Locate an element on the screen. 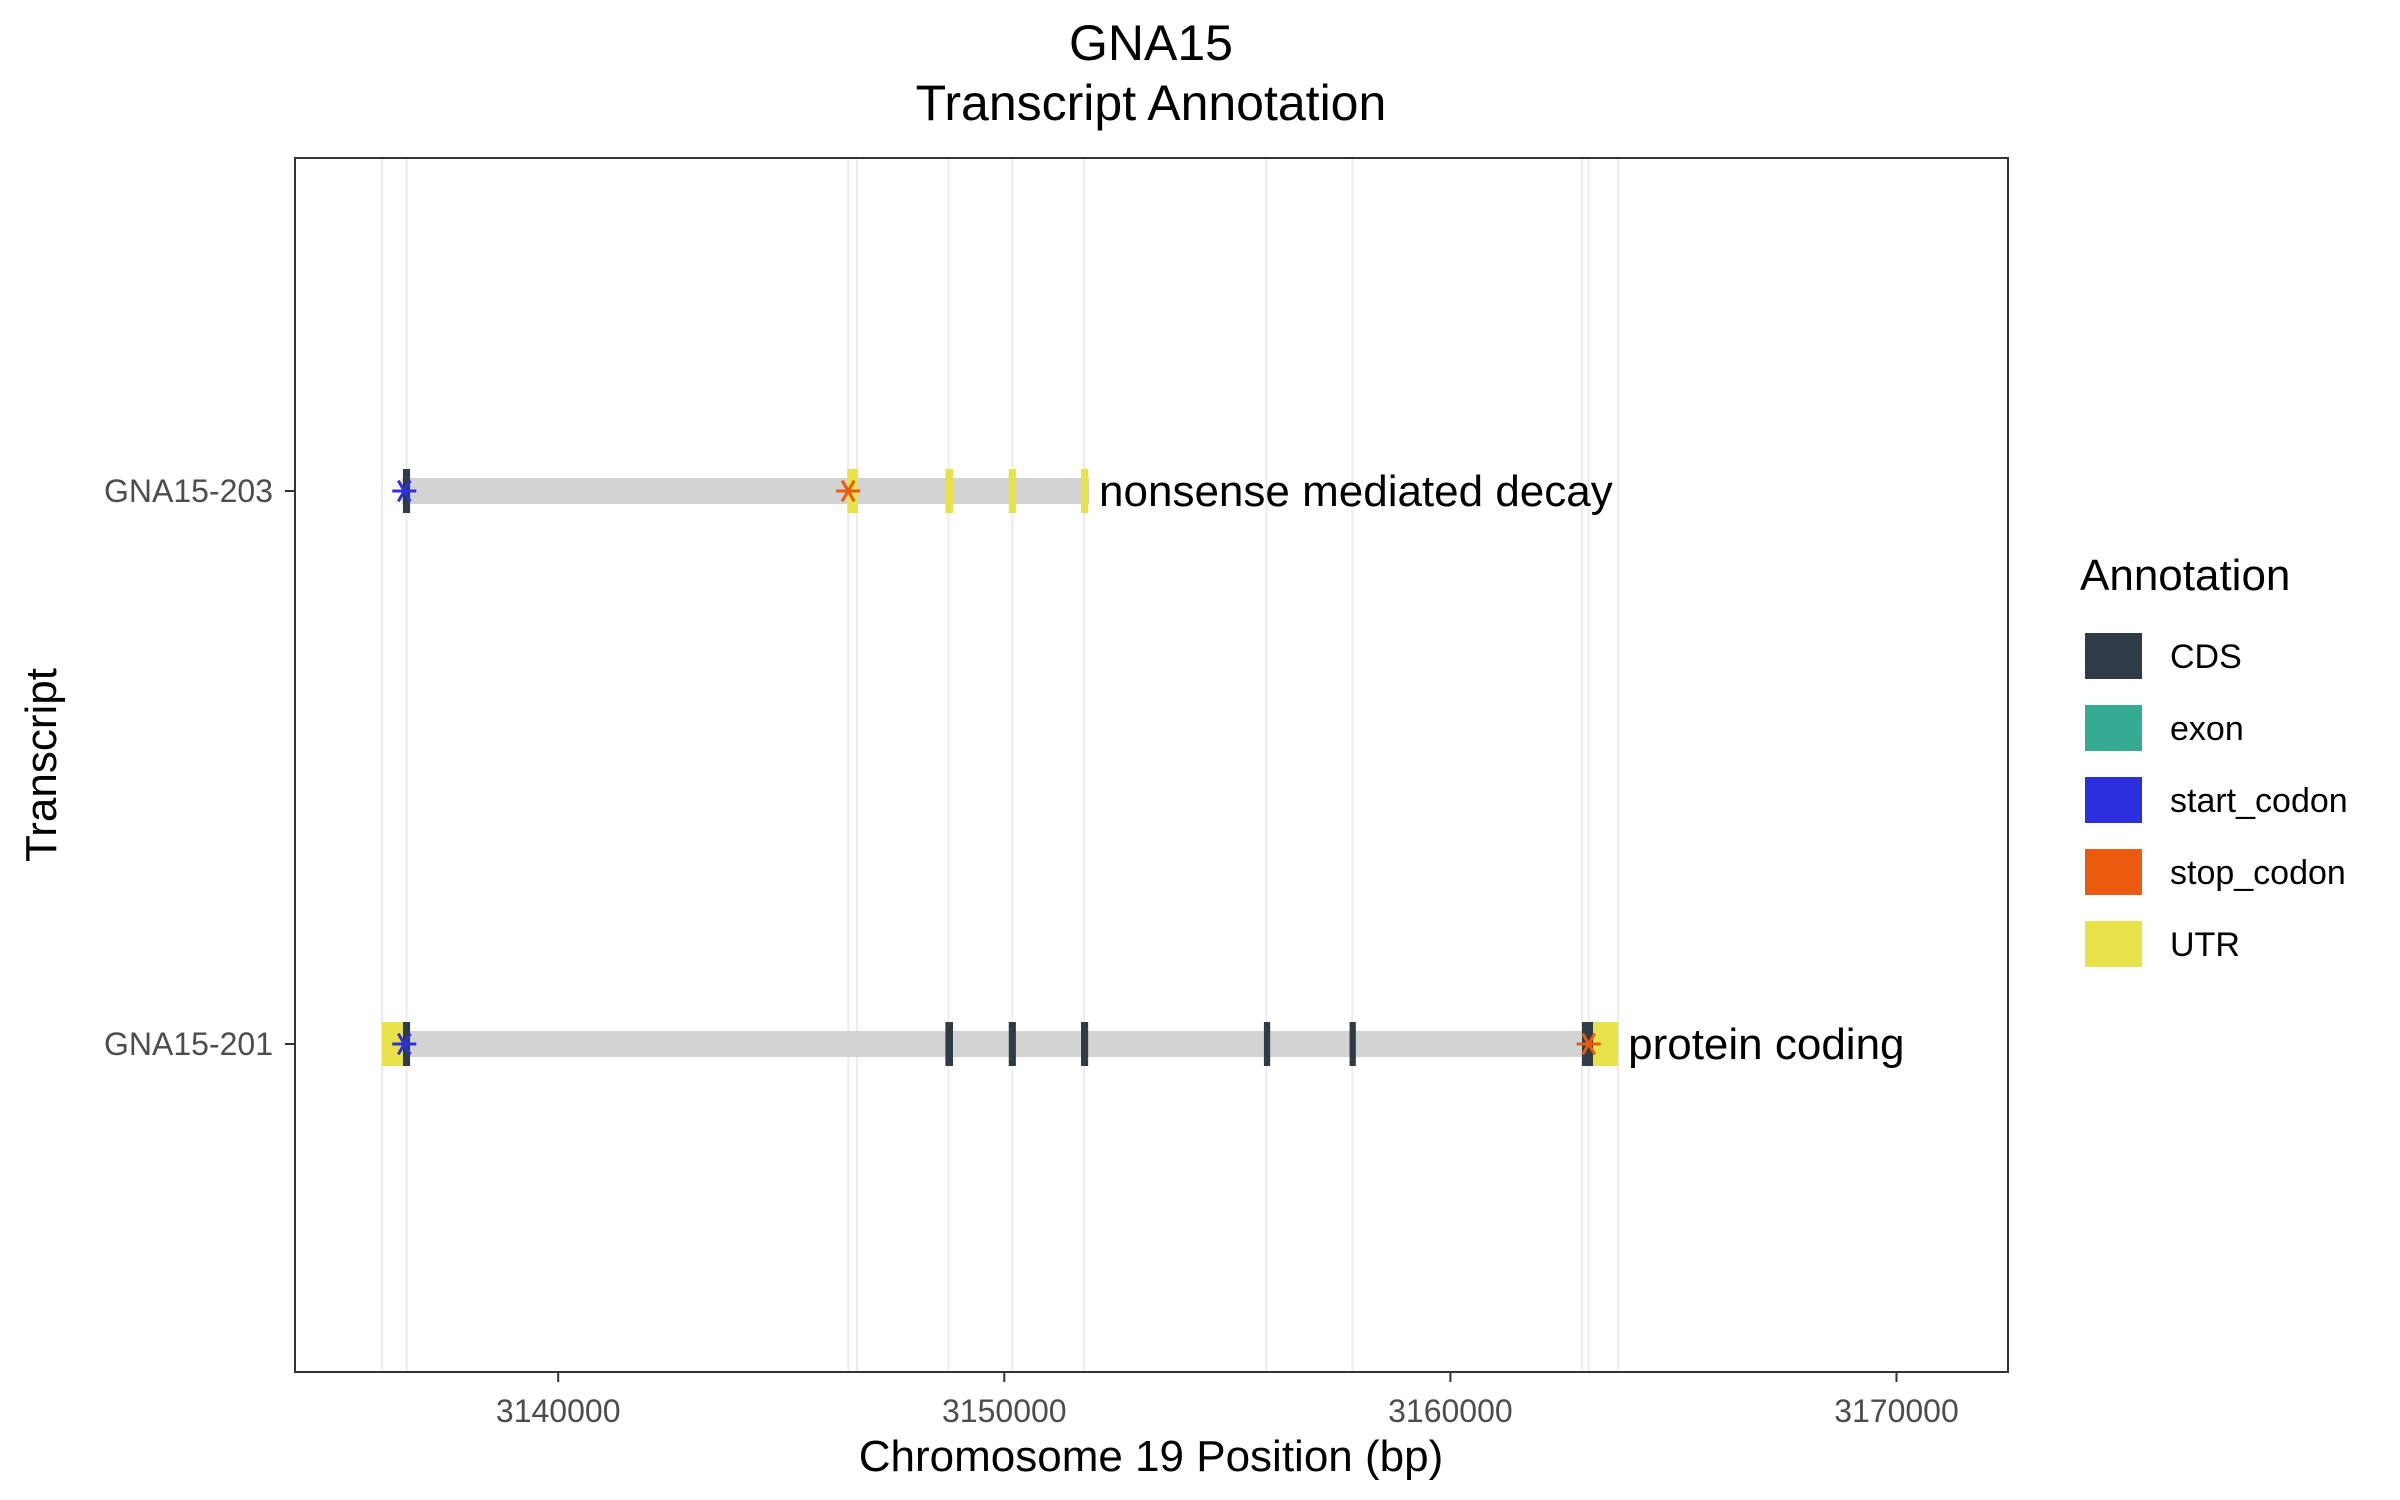 The width and height of the screenshot is (2400, 1500). legend-label: CDS is located at coordinates (2206, 657).